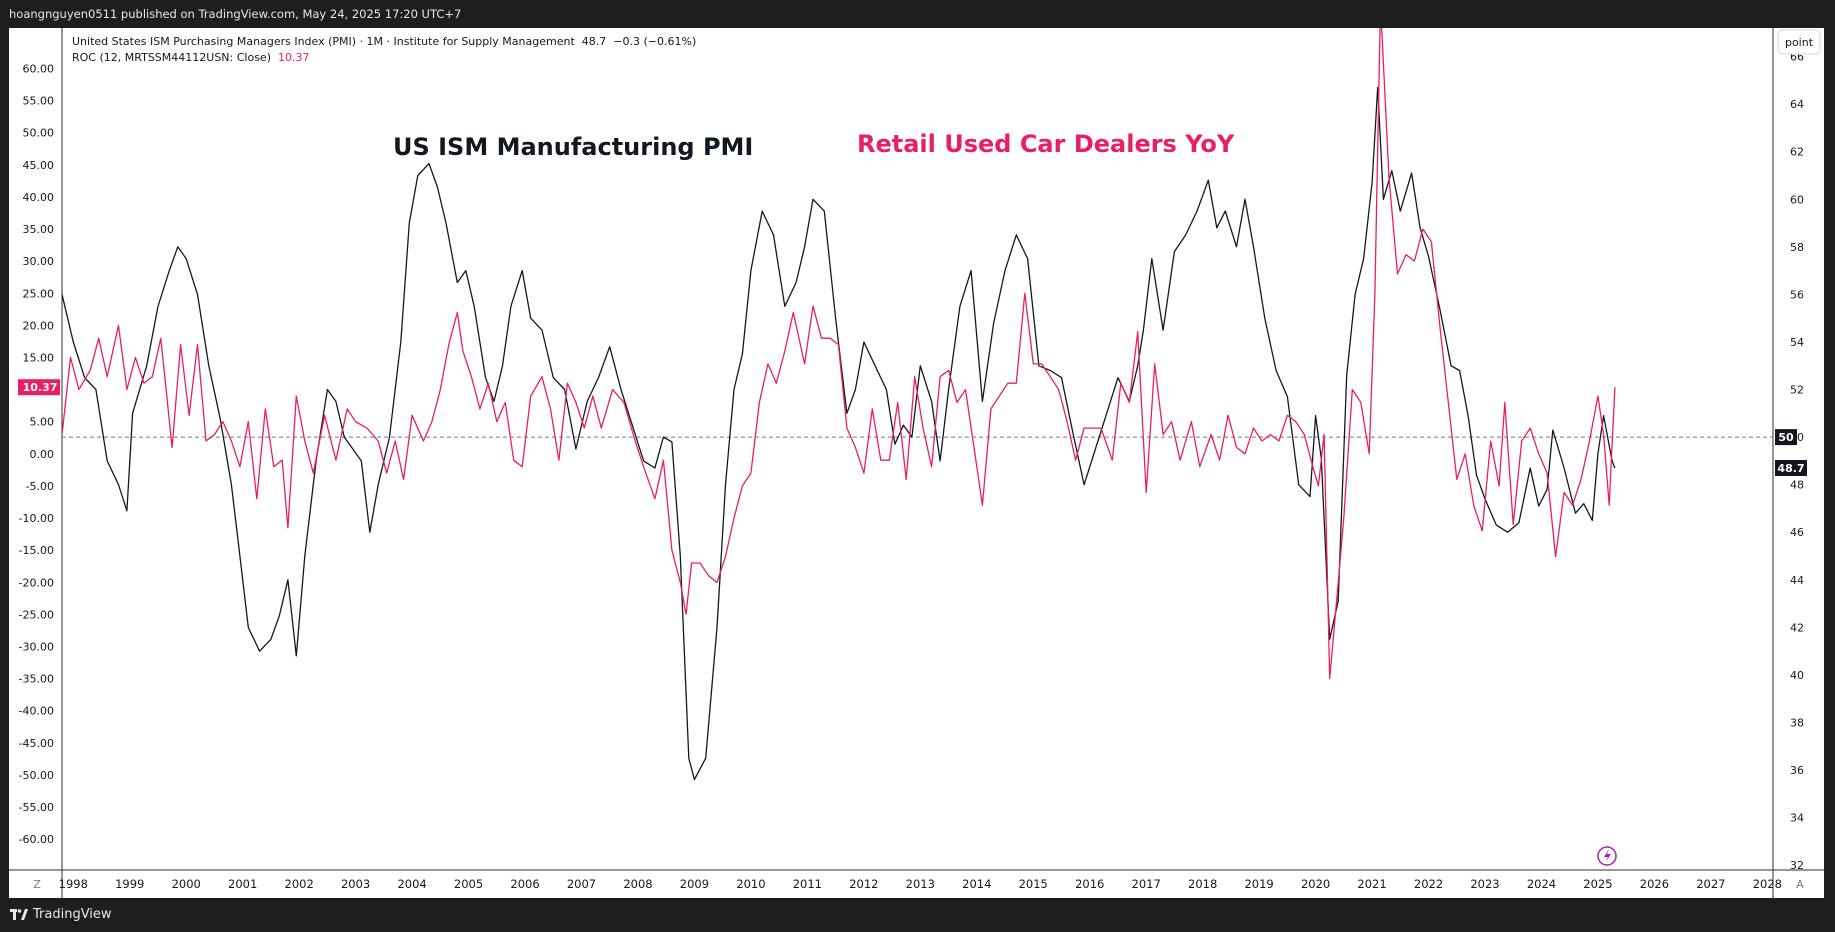 The width and height of the screenshot is (1835, 932). What do you see at coordinates (573, 147) in the screenshot?
I see `annotation-pmi-title: US ISM Manufacturing PMI` at bounding box center [573, 147].